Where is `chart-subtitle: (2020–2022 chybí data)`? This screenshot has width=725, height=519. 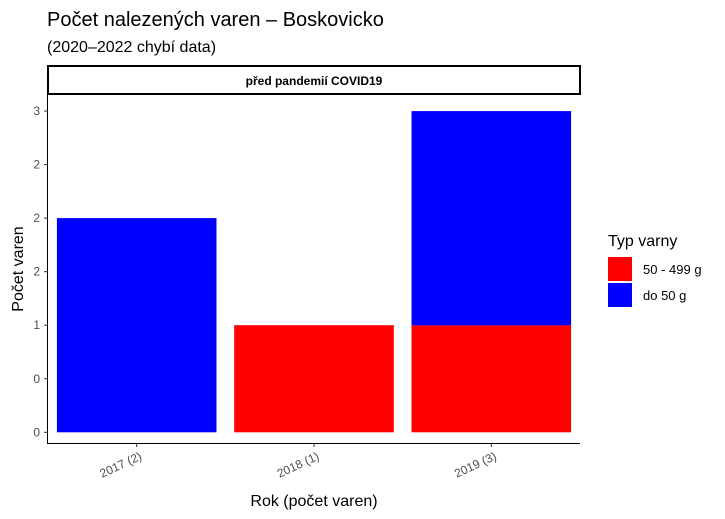
chart-subtitle: (2020–2022 chybí data) is located at coordinates (131, 47).